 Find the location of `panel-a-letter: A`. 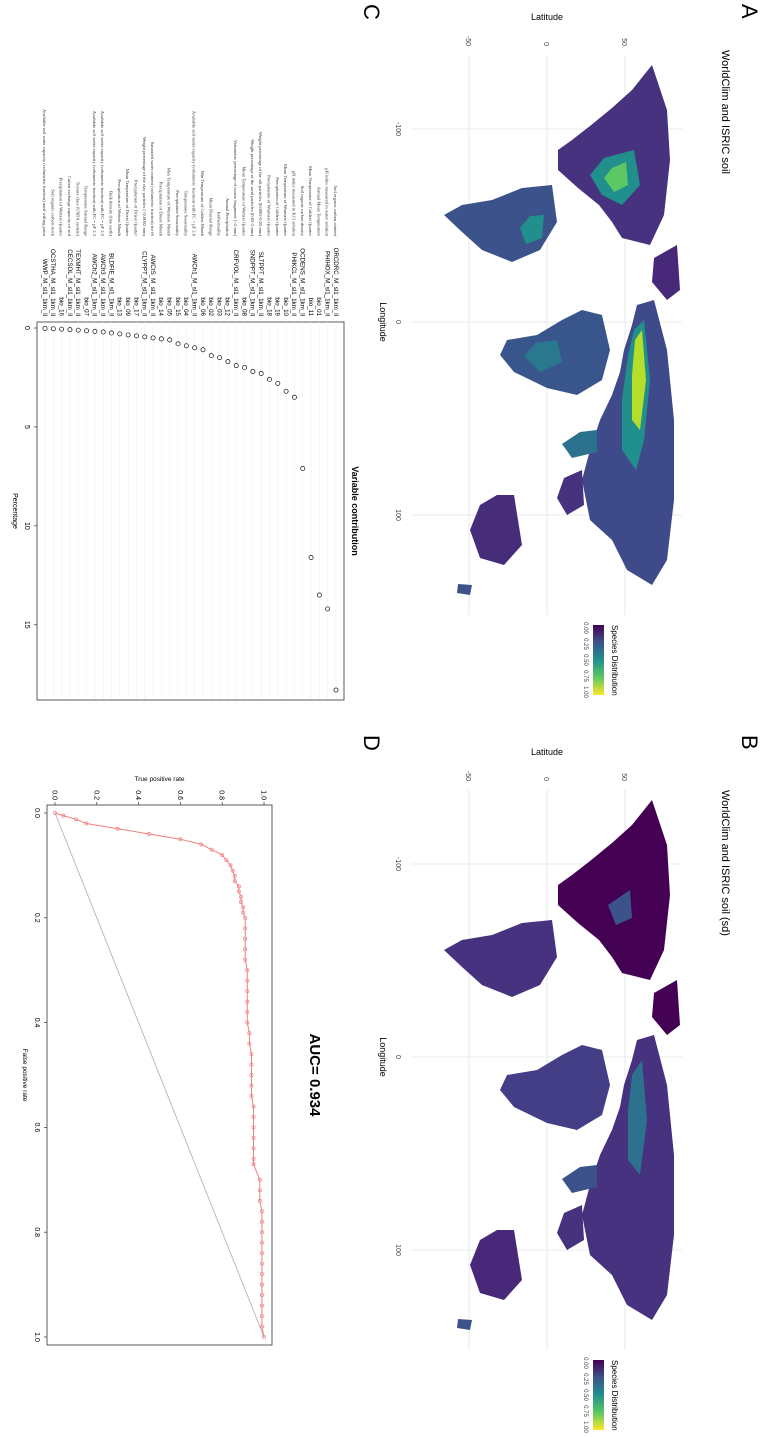

panel-a-letter: A is located at coordinates (749, 11).